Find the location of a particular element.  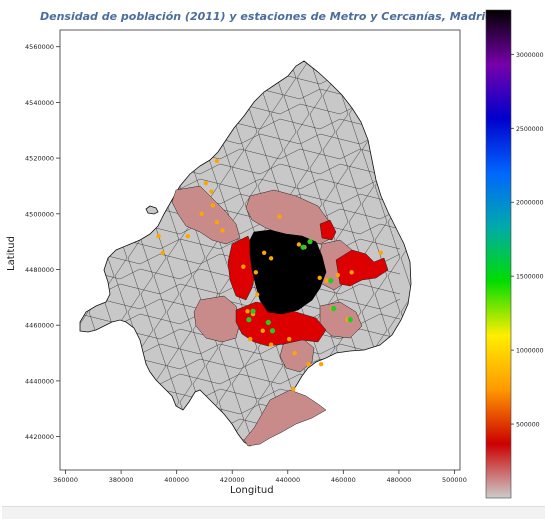

colorbar-tick-label: 1000000 is located at coordinates (530, 351).